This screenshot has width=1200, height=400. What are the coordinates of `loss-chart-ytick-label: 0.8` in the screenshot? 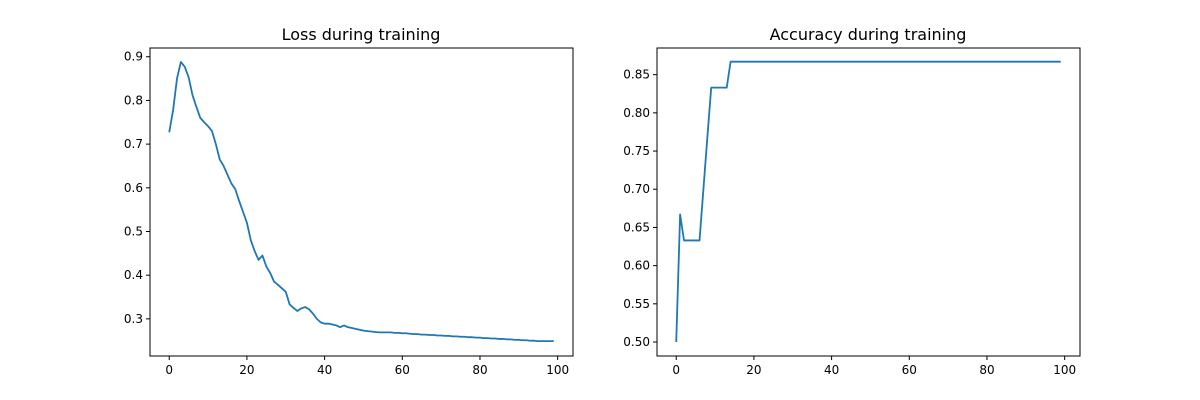 It's located at (133, 100).